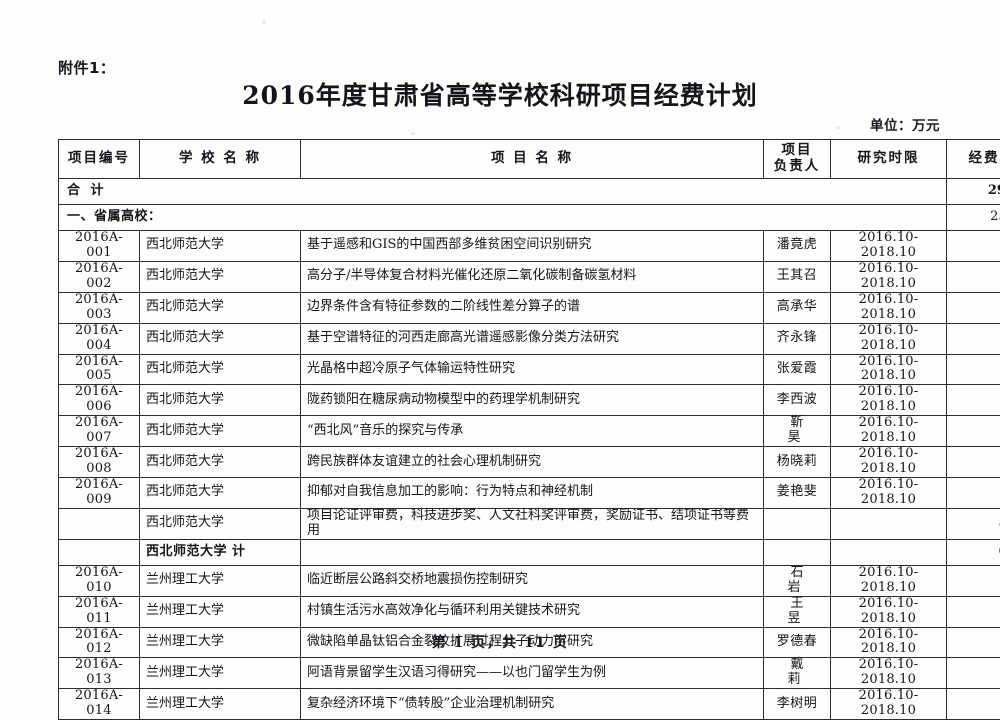 Image resolution: width=1000 pixels, height=720 pixels. Describe the element at coordinates (797, 431) in the screenshot. I see `cell-project-leader: 靳 昊` at that location.